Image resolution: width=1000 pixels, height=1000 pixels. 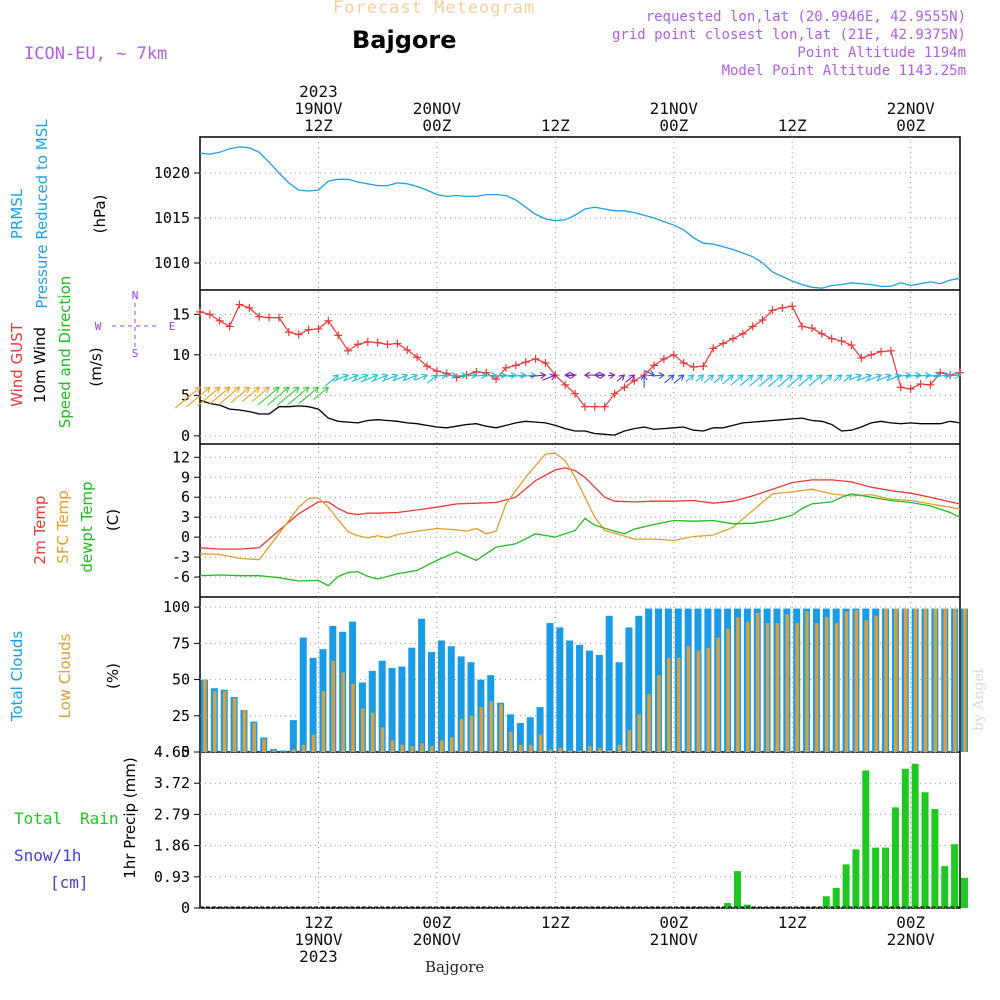 What do you see at coordinates (792, 125) in the screenshot?
I see `top-time-label: 12Z` at bounding box center [792, 125].